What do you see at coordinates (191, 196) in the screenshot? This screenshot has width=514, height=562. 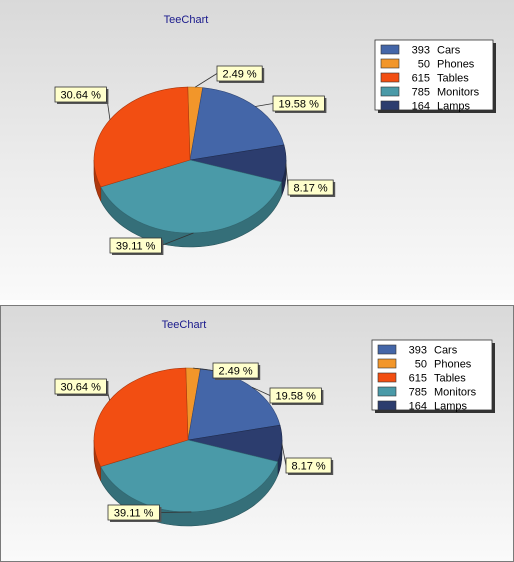 I see `pie-slice-monitors` at bounding box center [191, 196].